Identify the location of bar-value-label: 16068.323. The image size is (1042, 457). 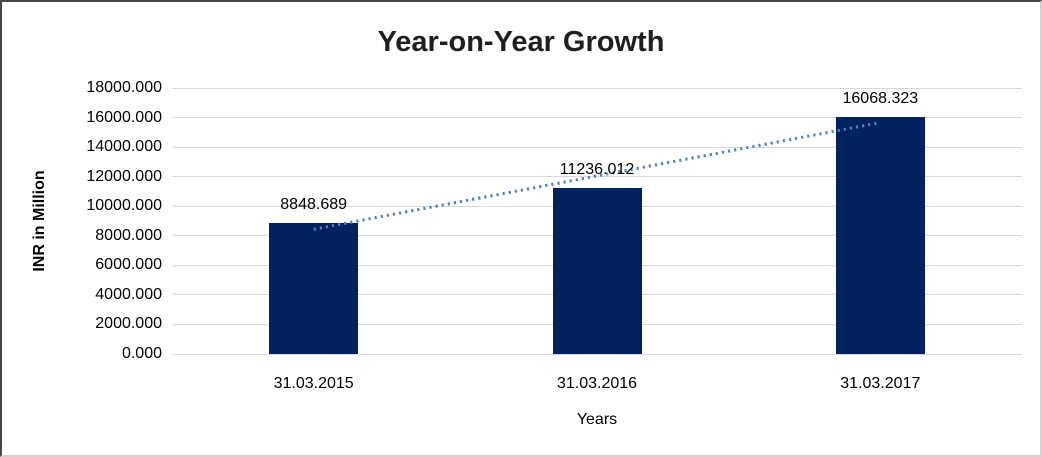
(880, 98).